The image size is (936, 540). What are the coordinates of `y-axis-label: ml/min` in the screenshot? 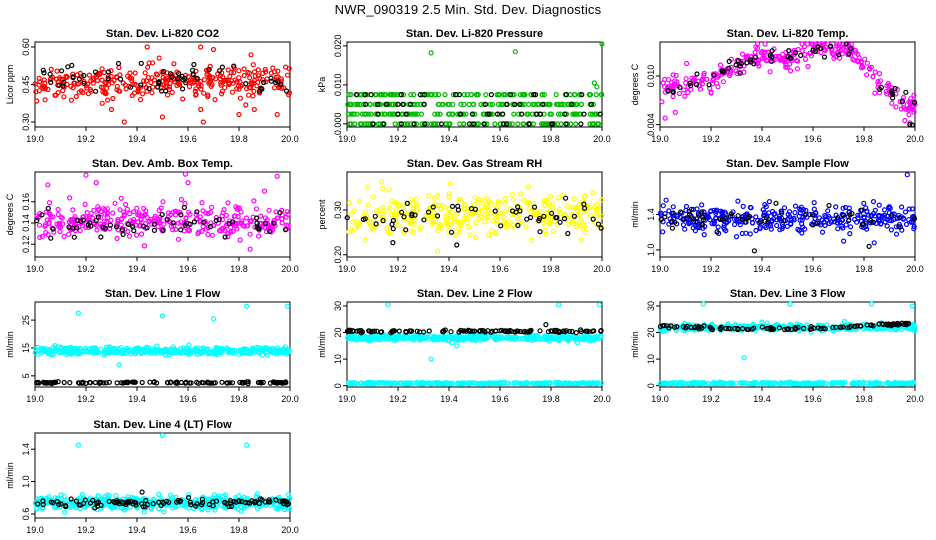 It's located at (635, 214).